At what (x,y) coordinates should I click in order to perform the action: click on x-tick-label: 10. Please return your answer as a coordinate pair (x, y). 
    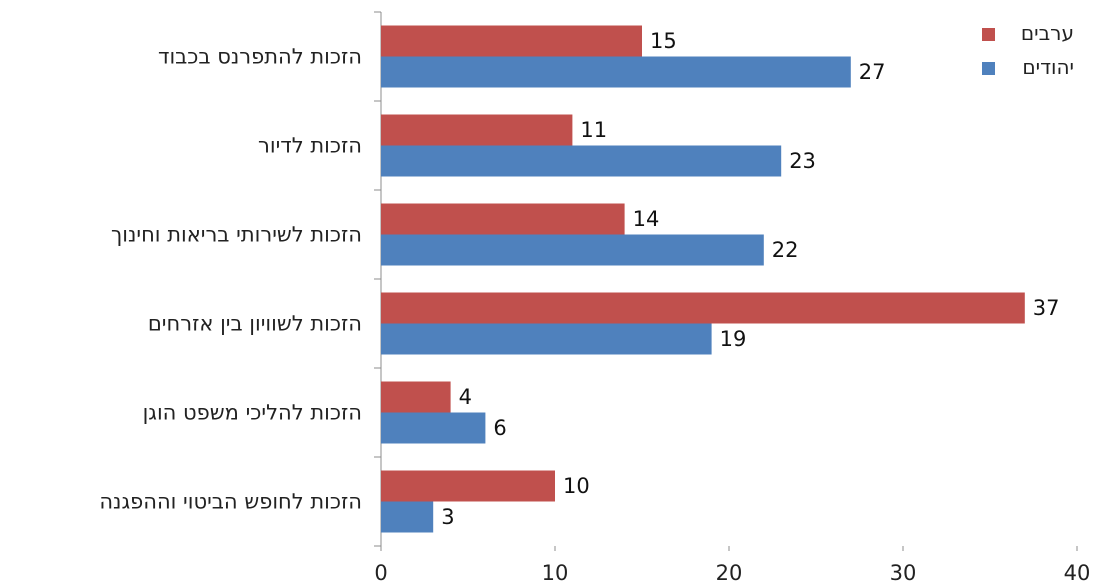
    Looking at the image, I should click on (555, 573).